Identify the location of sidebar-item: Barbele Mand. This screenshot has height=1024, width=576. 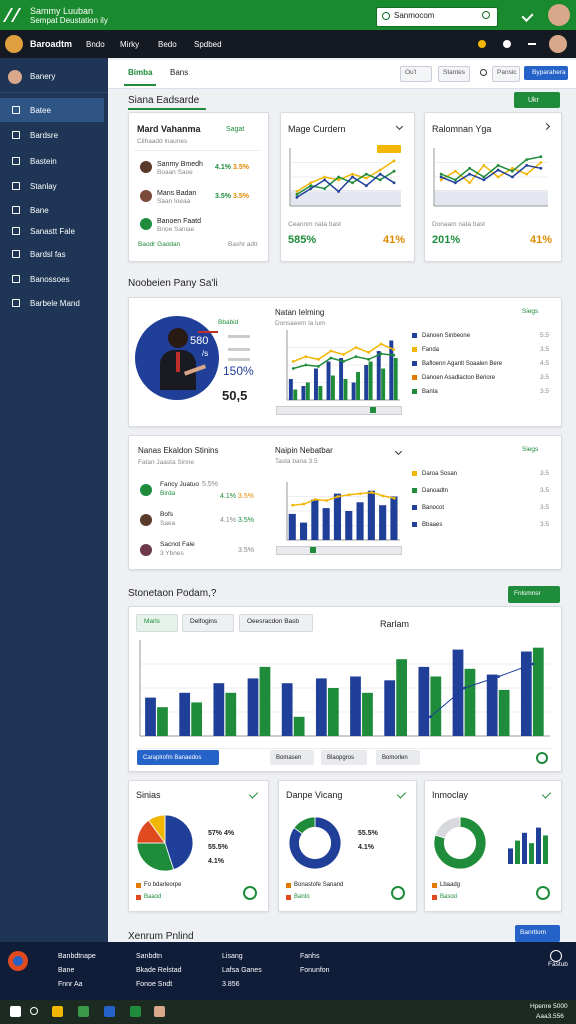
(55, 303).